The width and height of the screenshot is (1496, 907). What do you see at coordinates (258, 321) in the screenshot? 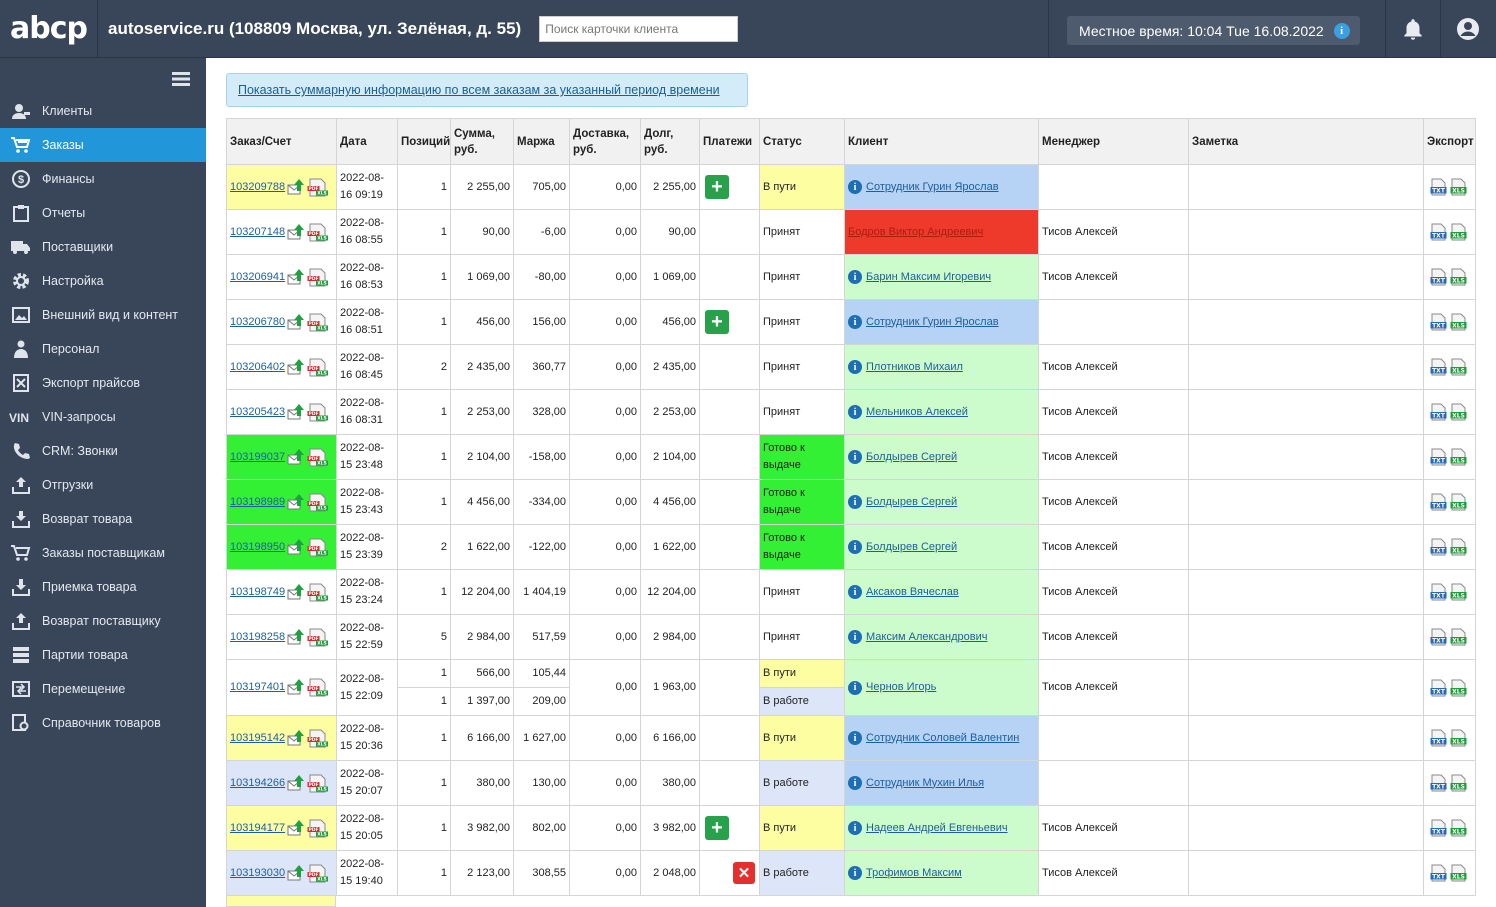
I see `order-link: 103206780` at bounding box center [258, 321].